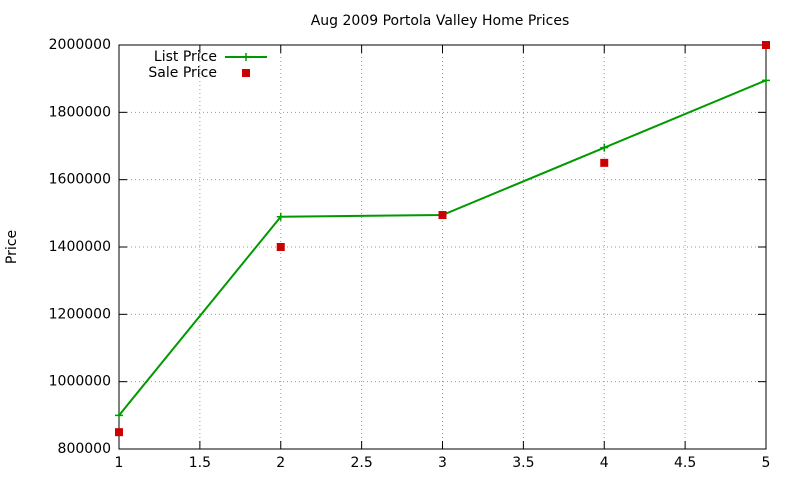 Image resolution: width=800 pixels, height=480 pixels. What do you see at coordinates (440, 21) in the screenshot?
I see `chart-title: Aug 2009 Portola Valley Home Prices` at bounding box center [440, 21].